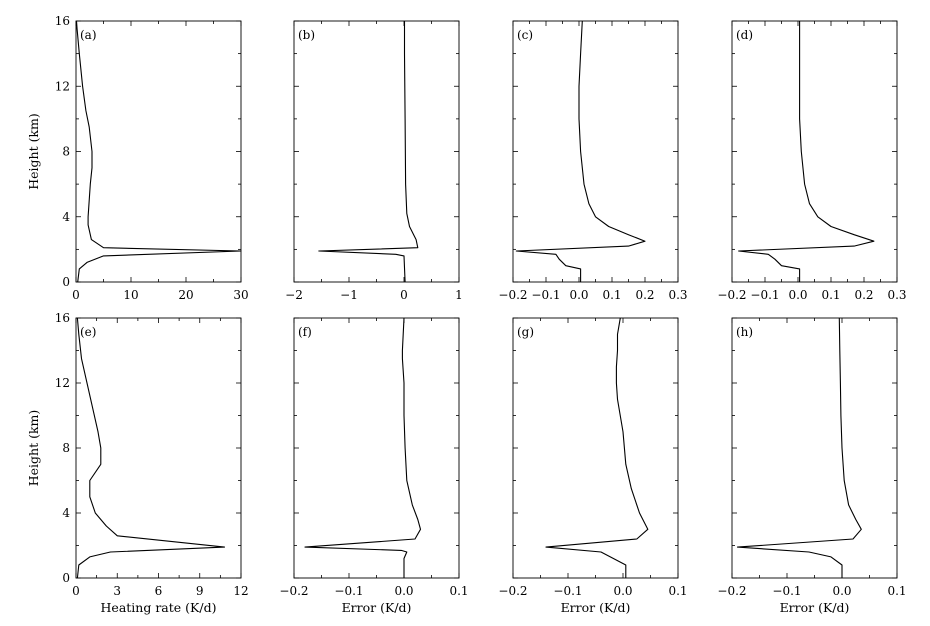 The height and width of the screenshot is (626, 930). What do you see at coordinates (185, 295) in the screenshot?
I see `x-tick-label: 20` at bounding box center [185, 295].